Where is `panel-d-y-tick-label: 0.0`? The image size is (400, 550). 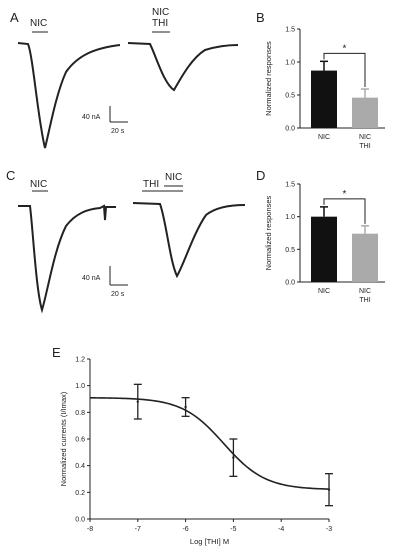
panel-d-y-tick-label: 0.0 is located at coordinates (290, 283).